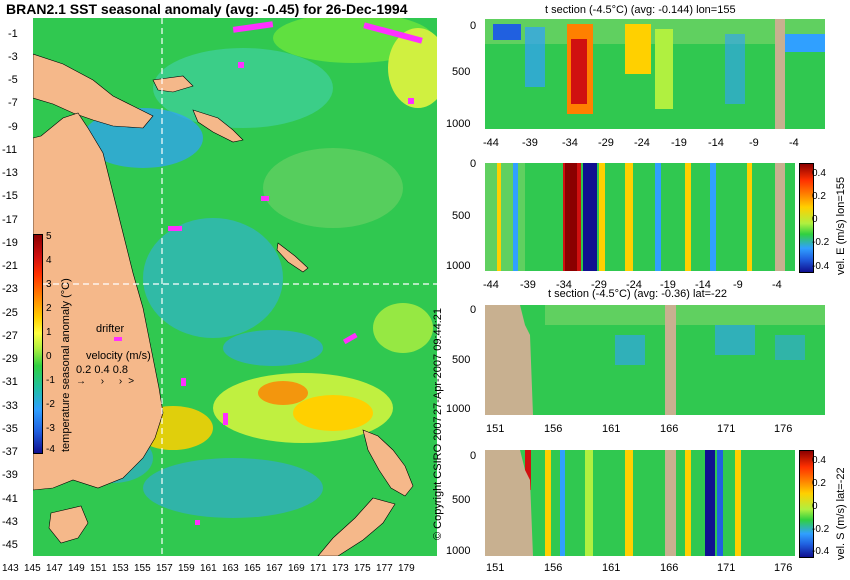  I want to click on lat-tick: -41, so click(10, 499).